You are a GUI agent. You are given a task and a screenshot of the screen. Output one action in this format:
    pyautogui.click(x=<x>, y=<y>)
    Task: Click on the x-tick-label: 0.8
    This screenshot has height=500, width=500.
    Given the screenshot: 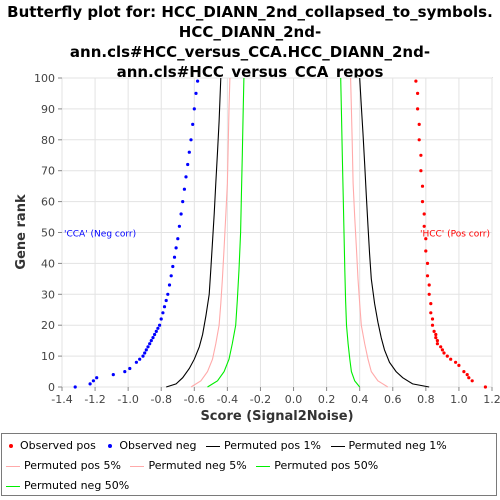 What is the action you would take?
    pyautogui.click(x=426, y=399)
    